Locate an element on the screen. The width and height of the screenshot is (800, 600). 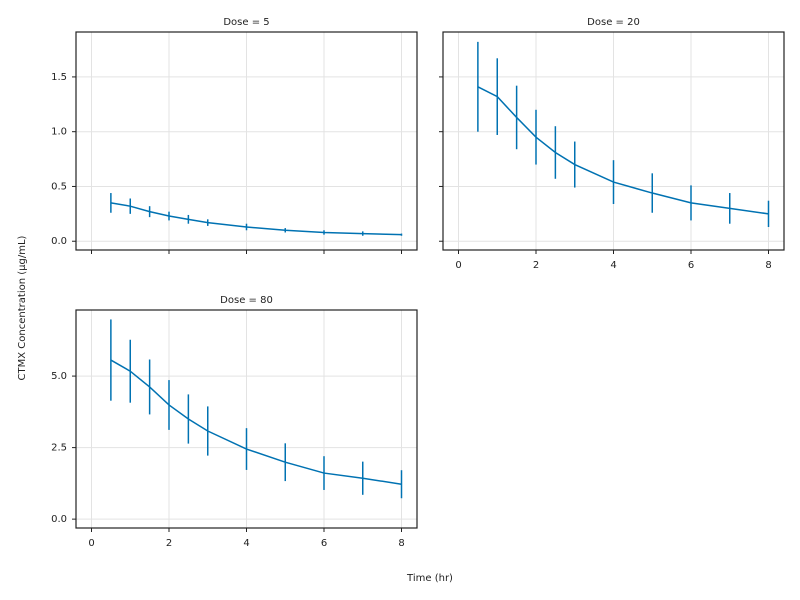
x-axis-label: Time (hr) is located at coordinates (429, 578).